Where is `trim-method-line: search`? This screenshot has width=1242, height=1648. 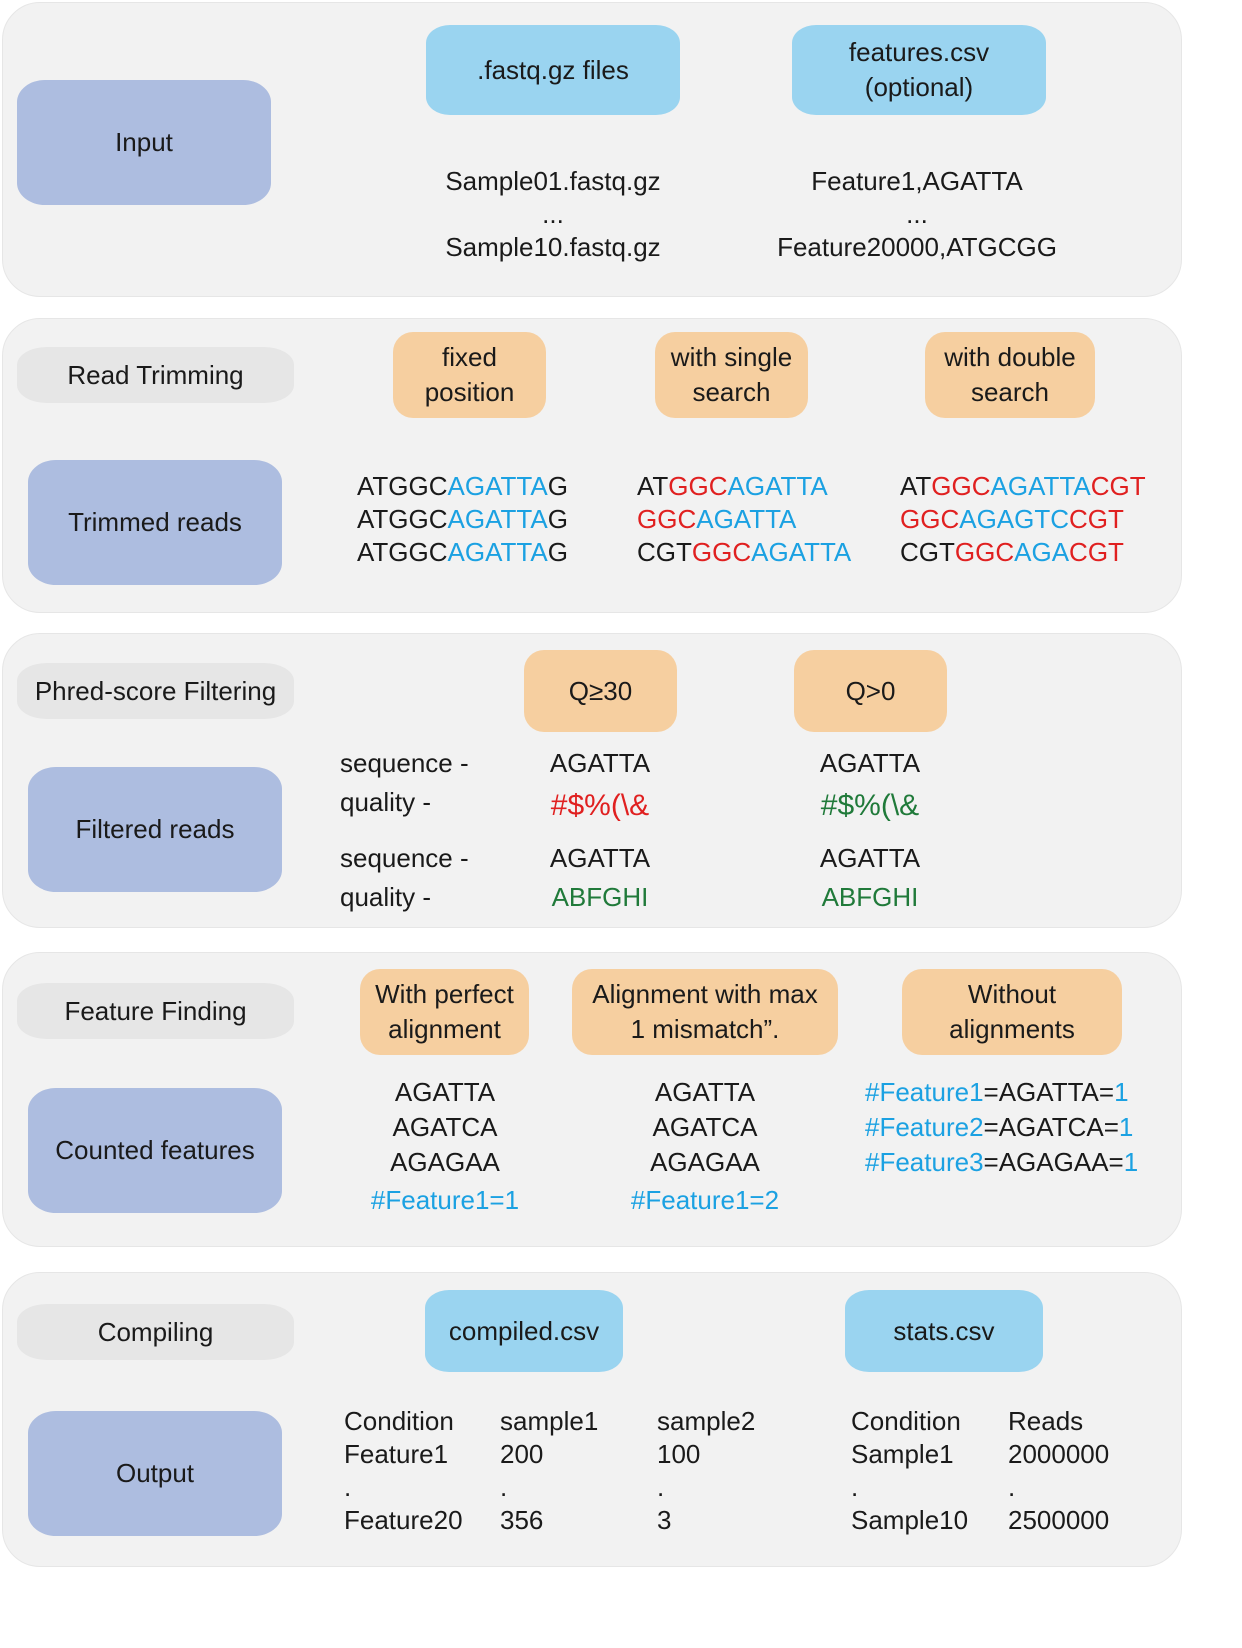 trim-method-line: search is located at coordinates (731, 392).